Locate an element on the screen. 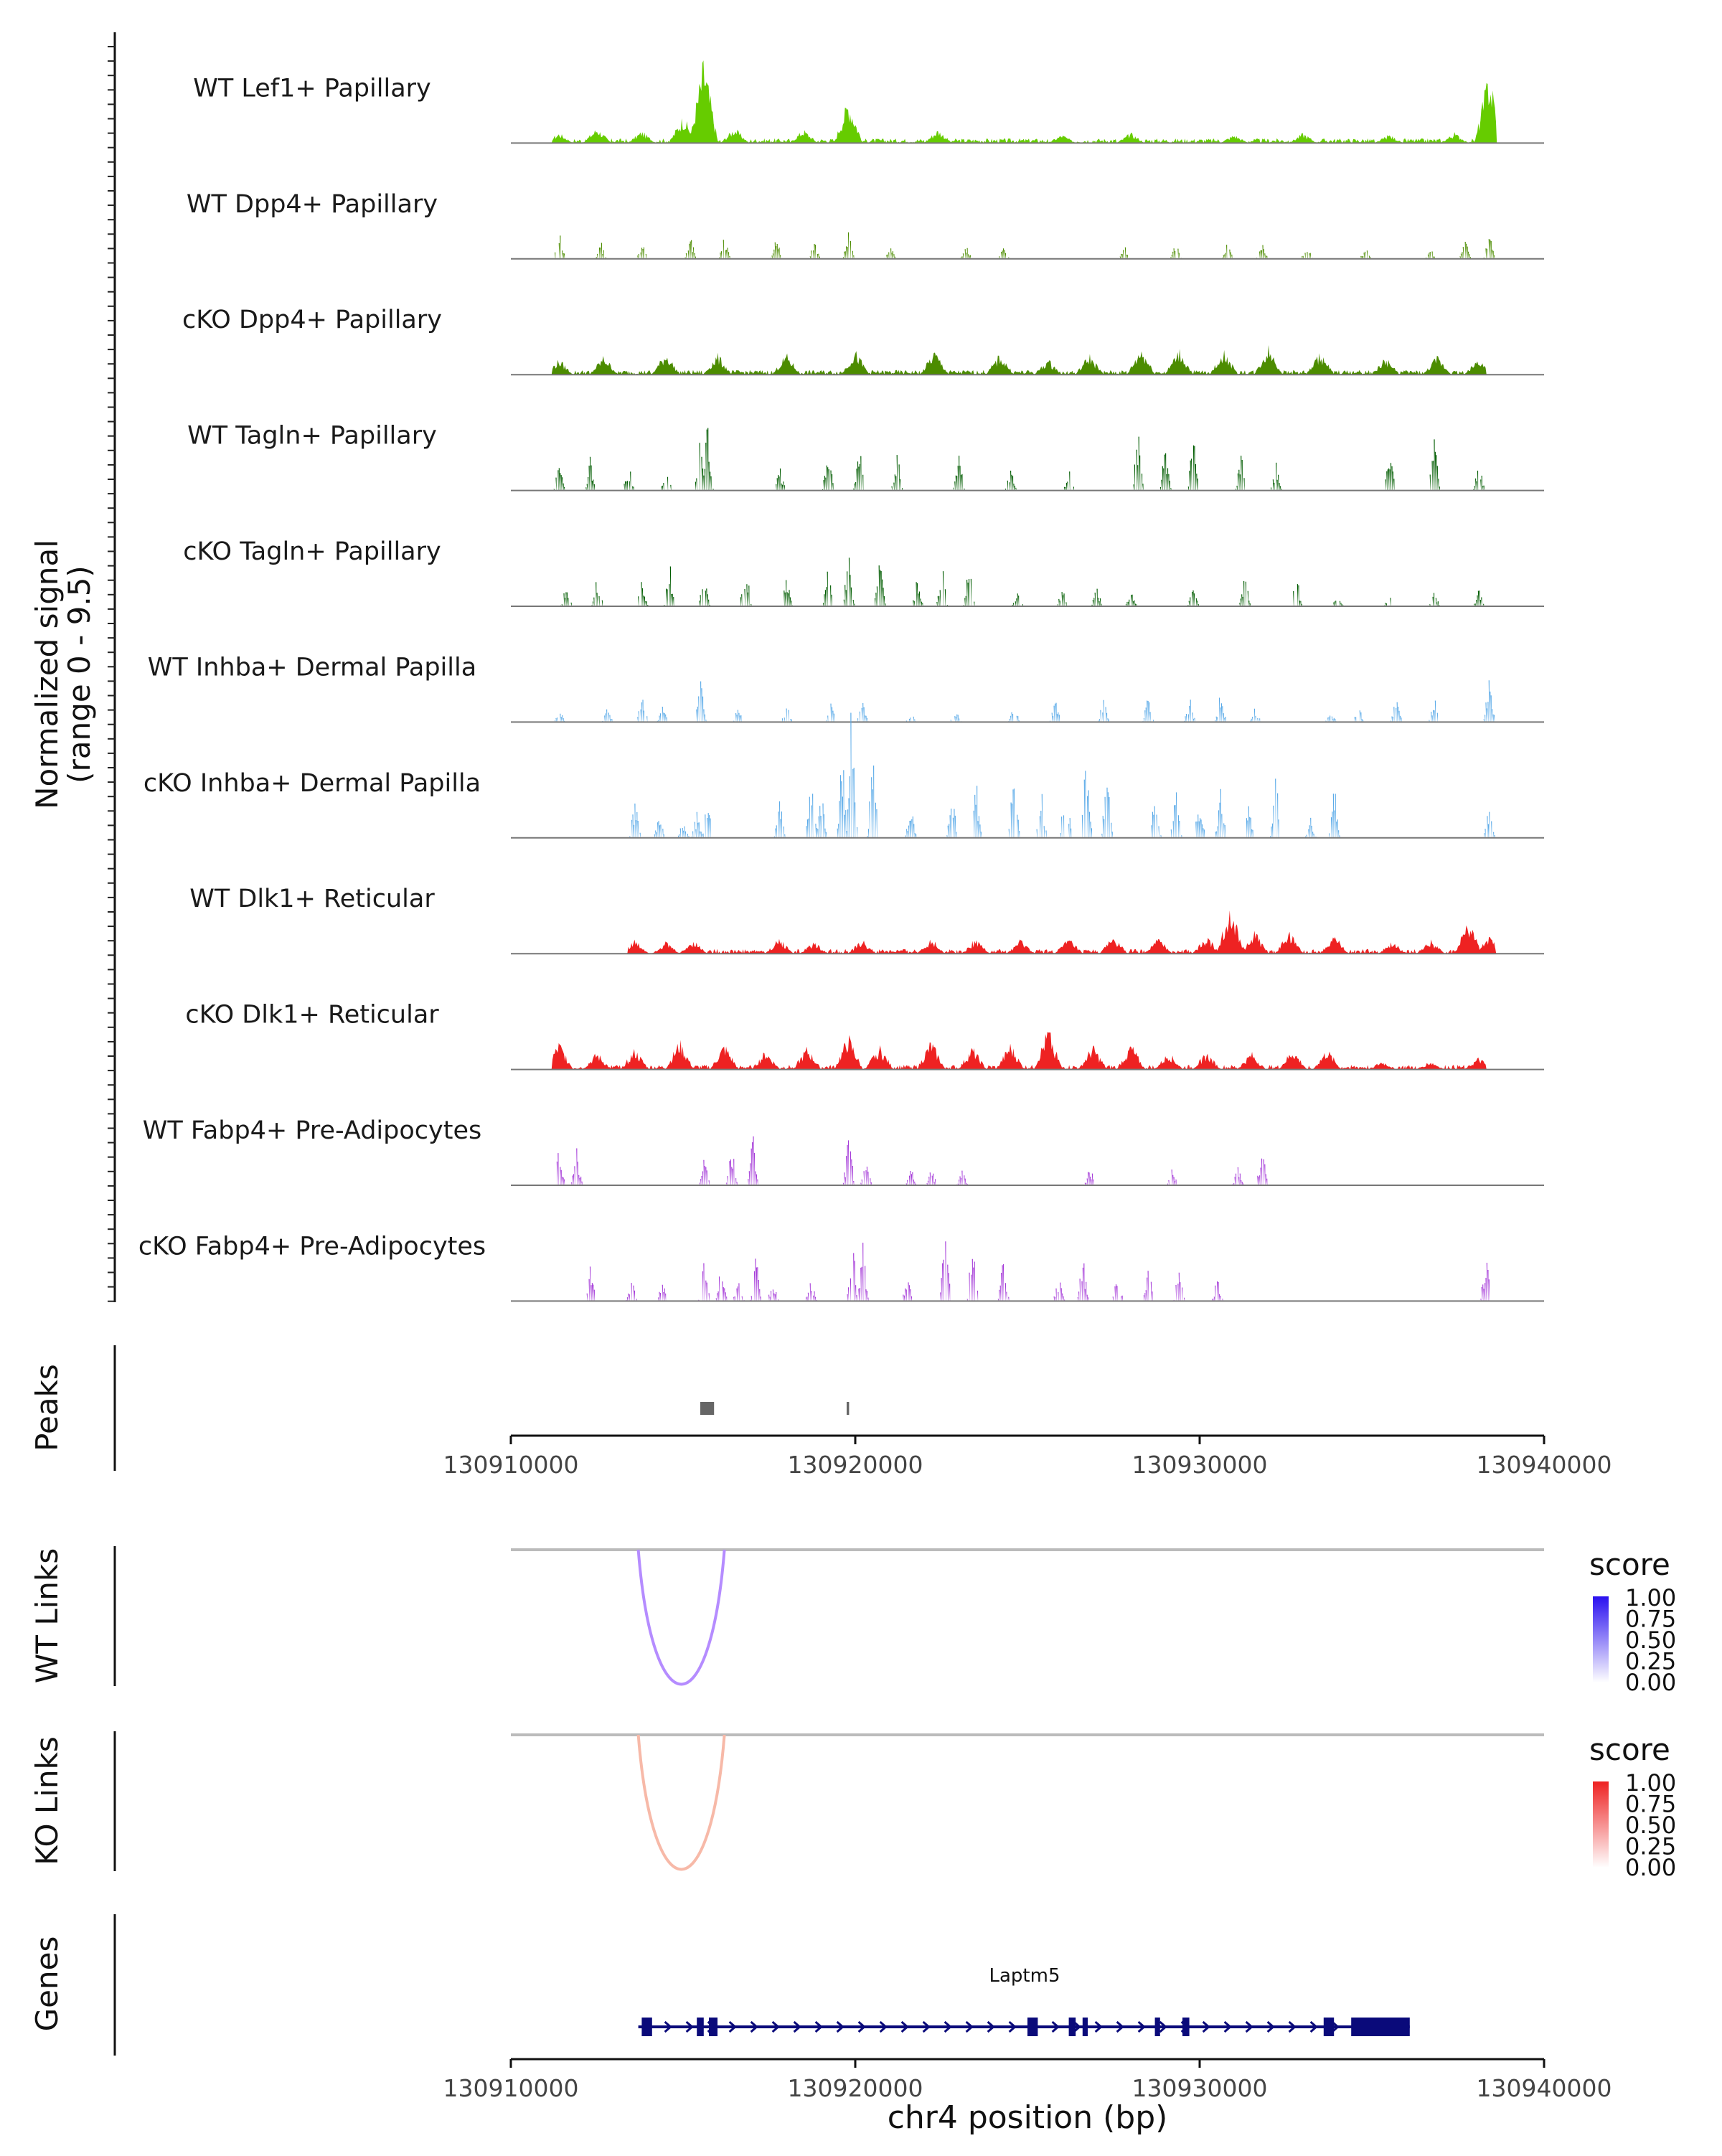 The image size is (1722, 2156). links-track-label: KO Links is located at coordinates (47, 1801).